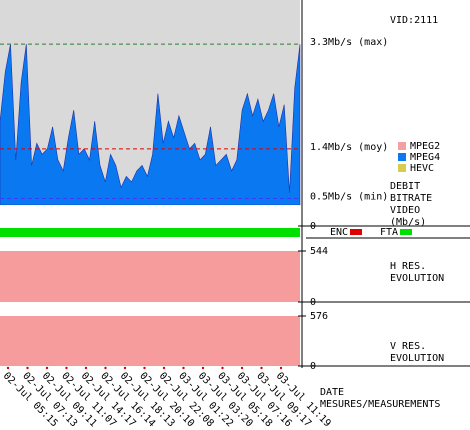  What do you see at coordinates (405, 186) in the screenshot?
I see `y-axis-label: DEBIT` at bounding box center [405, 186].